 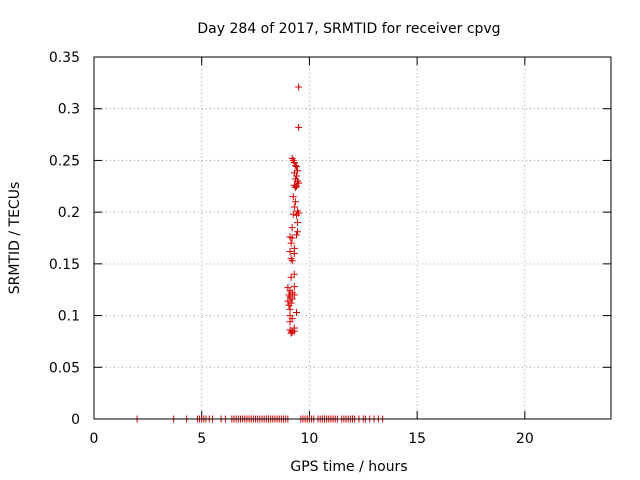 I want to click on y-tick-label: 0.25, so click(x=64, y=161).